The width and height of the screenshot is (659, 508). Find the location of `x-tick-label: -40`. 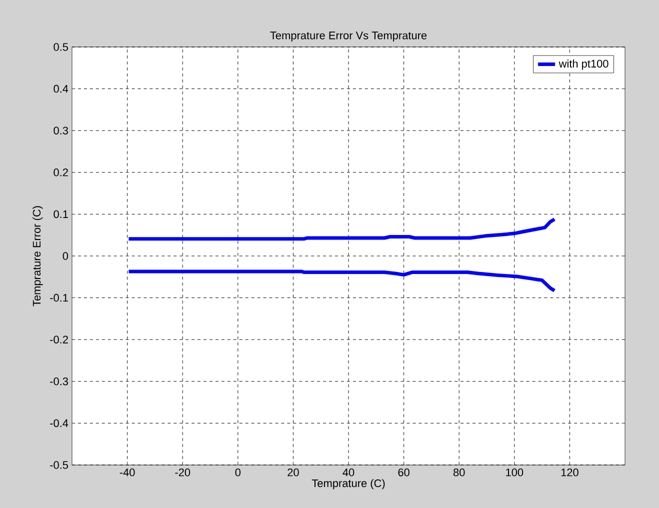

x-tick-label: -40 is located at coordinates (127, 472).